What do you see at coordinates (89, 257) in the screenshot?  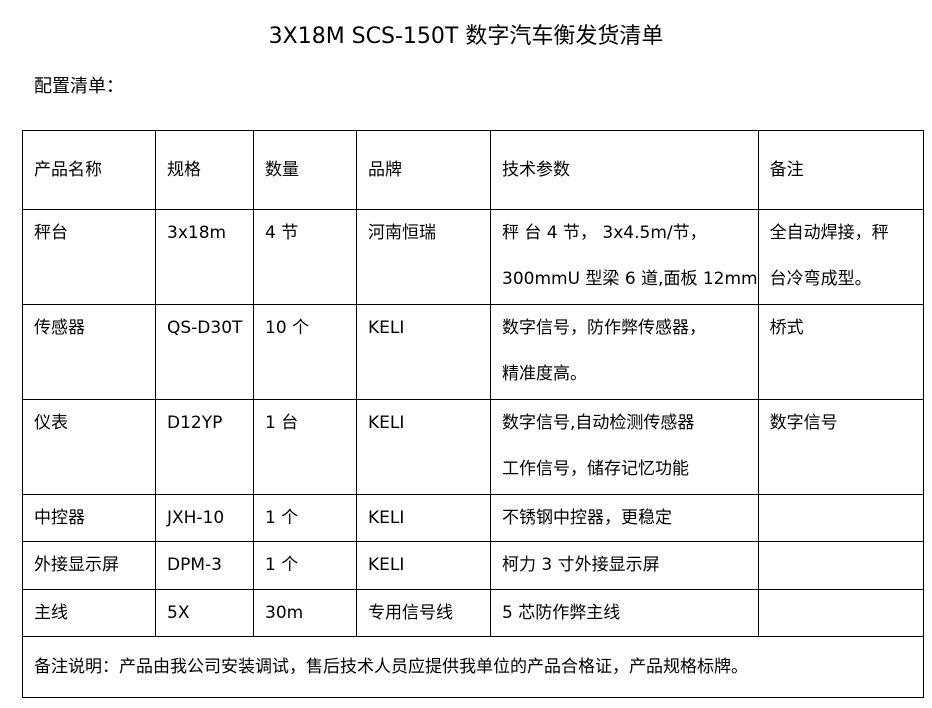 I see `product-name-cell: 秤台` at bounding box center [89, 257].